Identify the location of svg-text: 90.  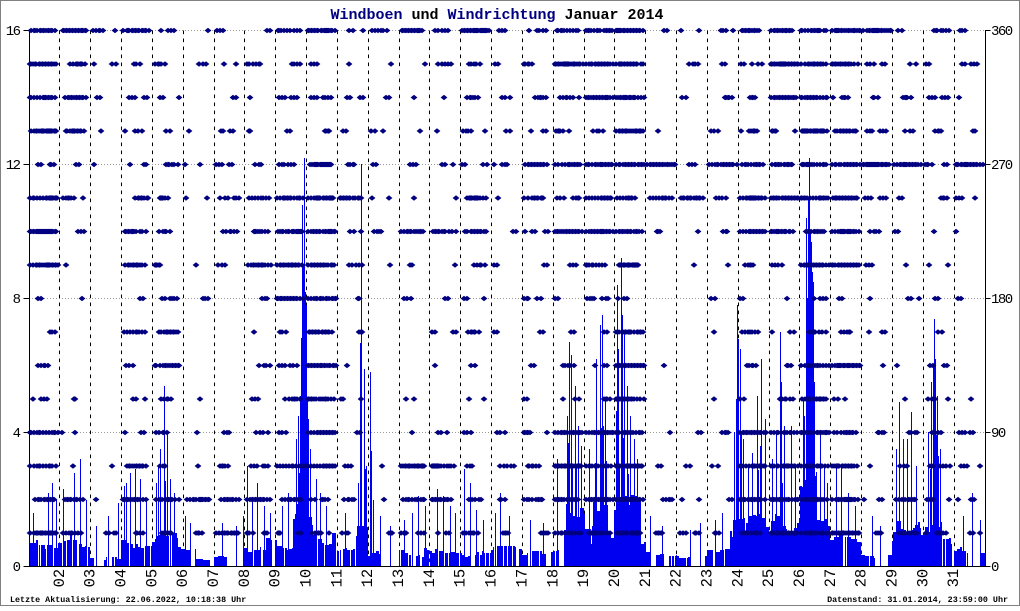
(998, 434).